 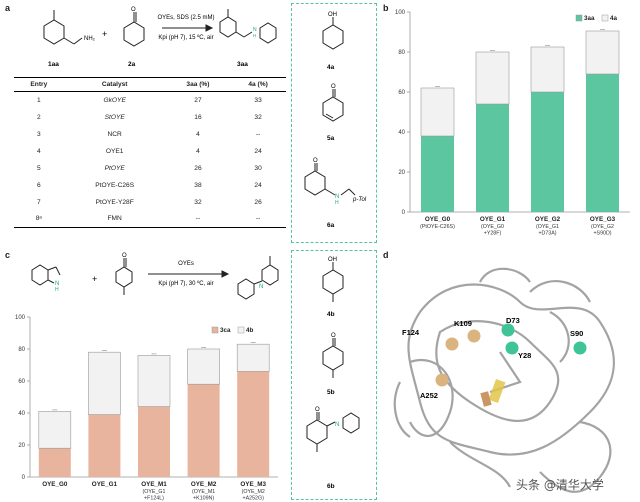 What do you see at coordinates (331, 67) in the screenshot?
I see `label-4a: 4a` at bounding box center [331, 67].